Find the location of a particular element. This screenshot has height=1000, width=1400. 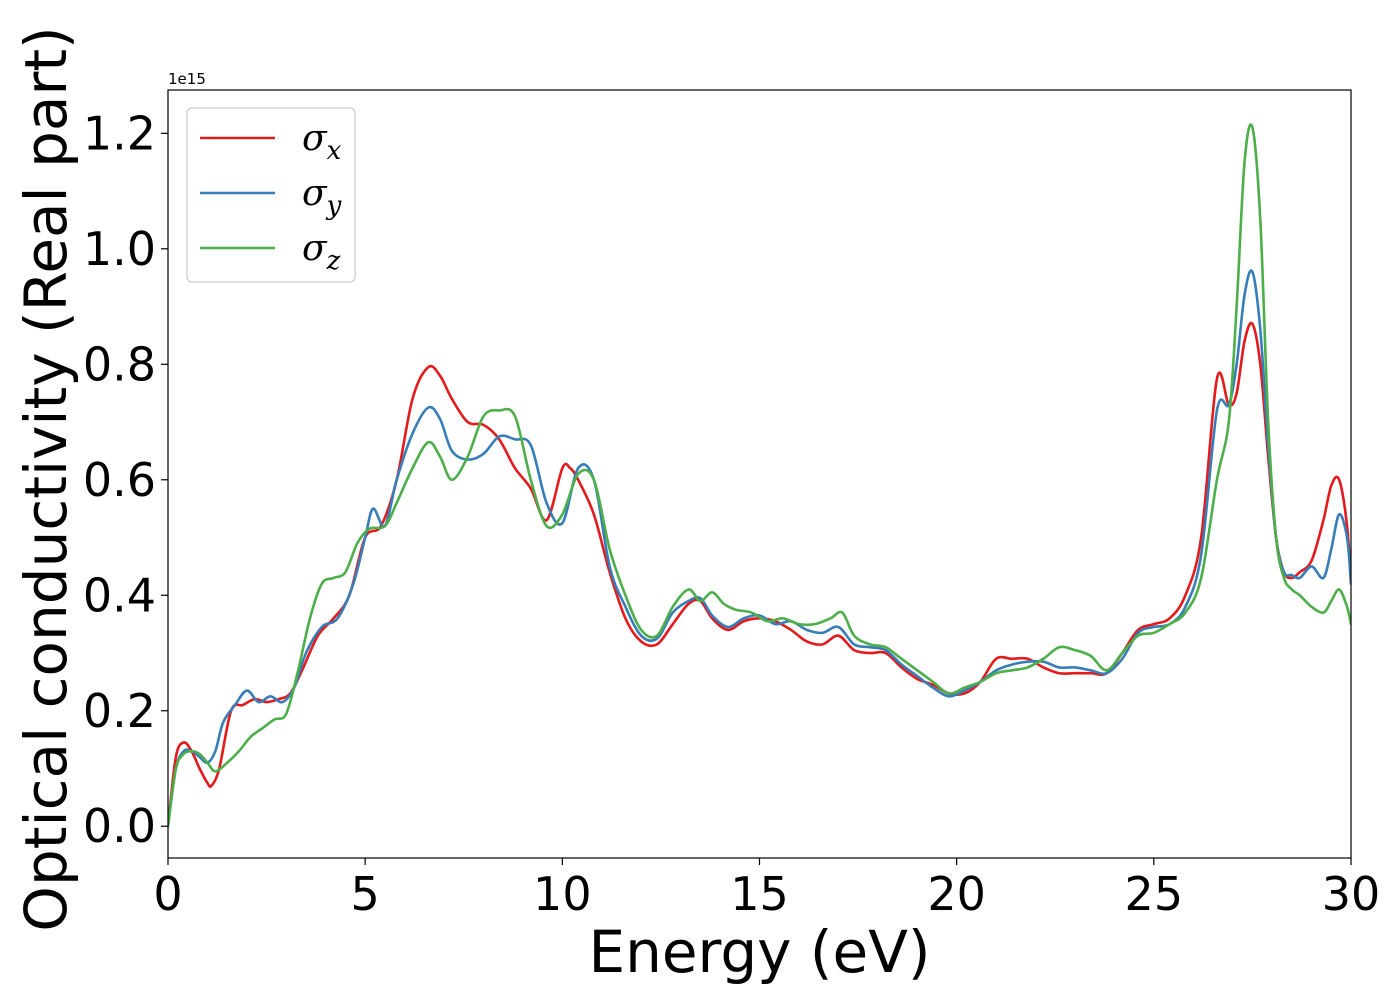

legend-label: σy is located at coordinates (322, 197).